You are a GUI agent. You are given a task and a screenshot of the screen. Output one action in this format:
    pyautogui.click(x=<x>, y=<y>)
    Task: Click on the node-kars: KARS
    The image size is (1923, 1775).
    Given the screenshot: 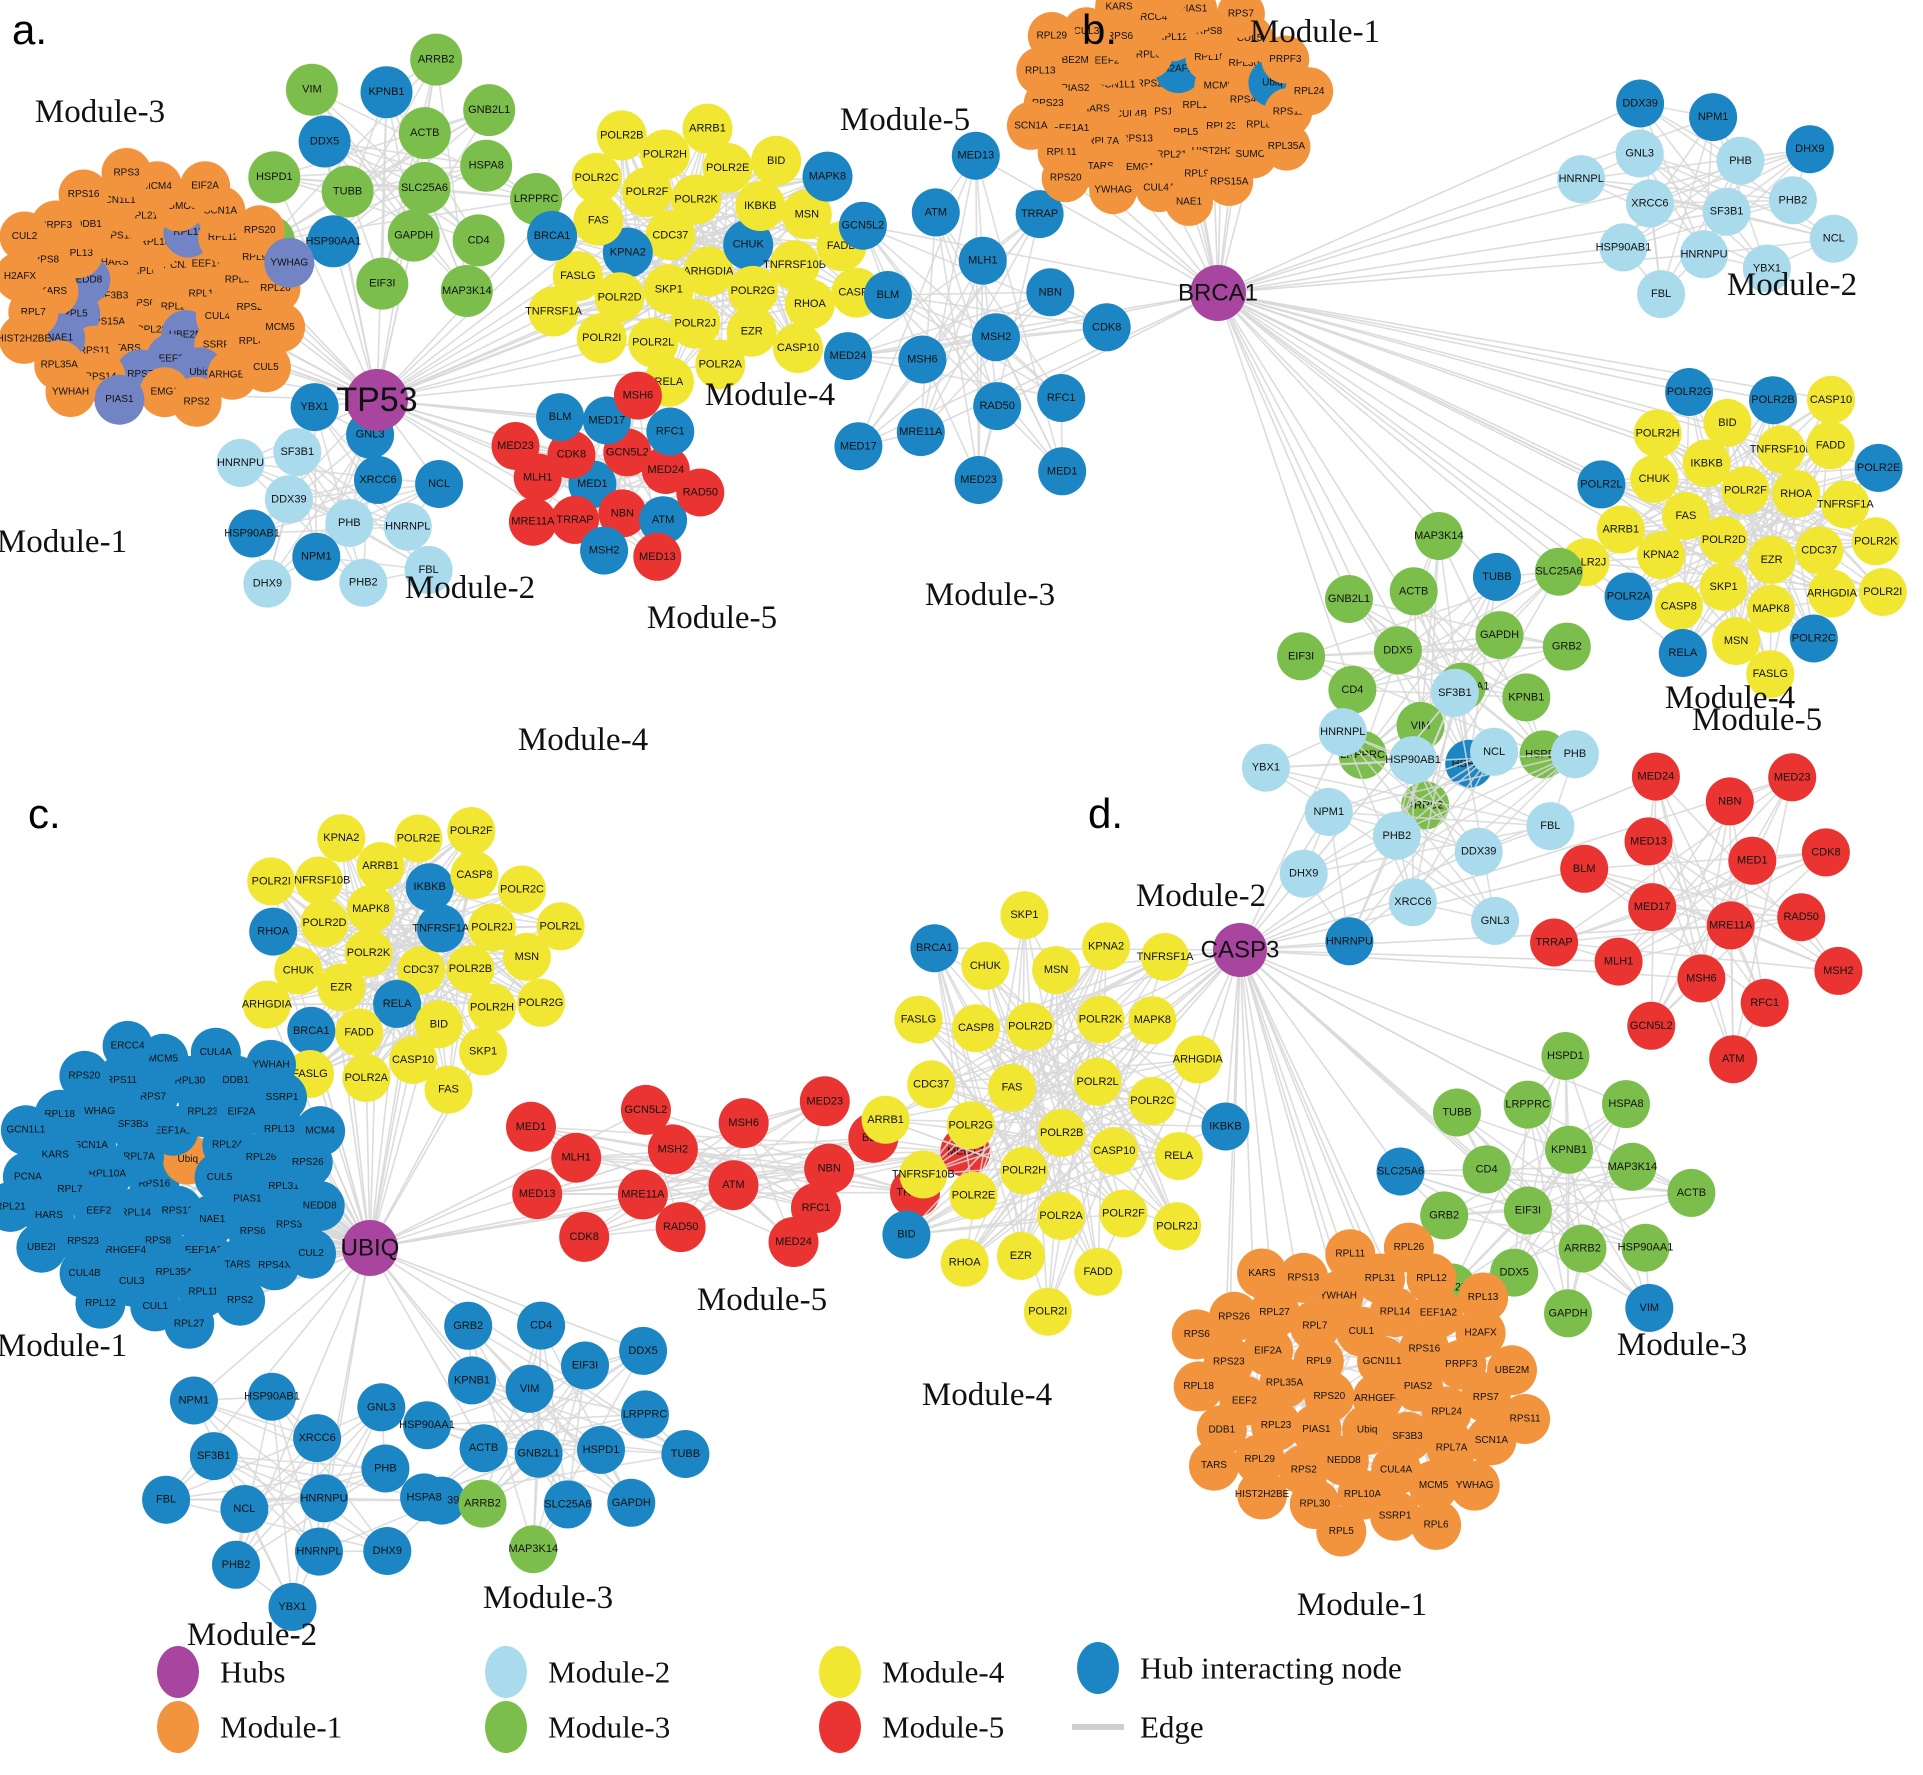 What is the action you would take?
    pyautogui.click(x=1262, y=1273)
    